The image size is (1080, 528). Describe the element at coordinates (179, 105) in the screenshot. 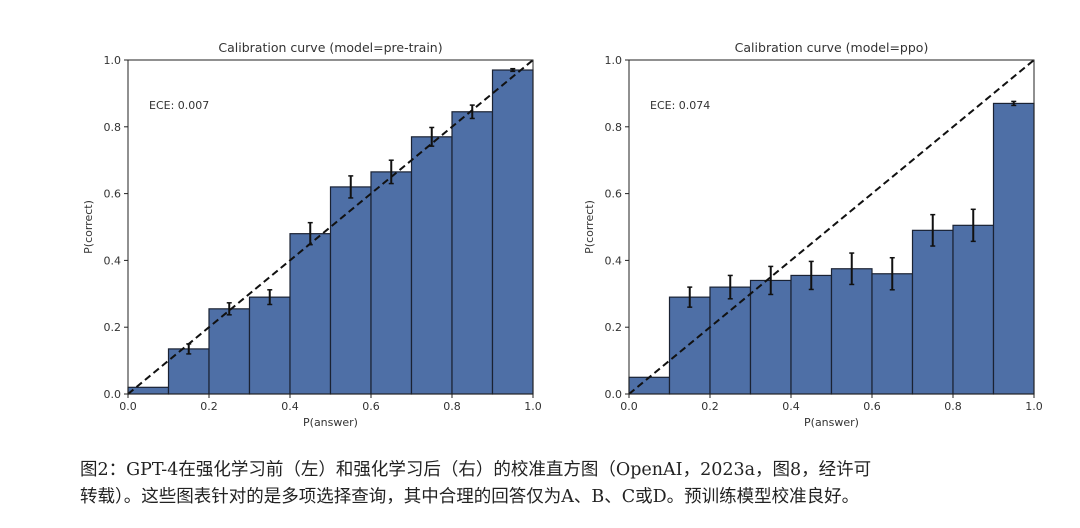

I see `ece-annotation: ECE: 0.007` at that location.